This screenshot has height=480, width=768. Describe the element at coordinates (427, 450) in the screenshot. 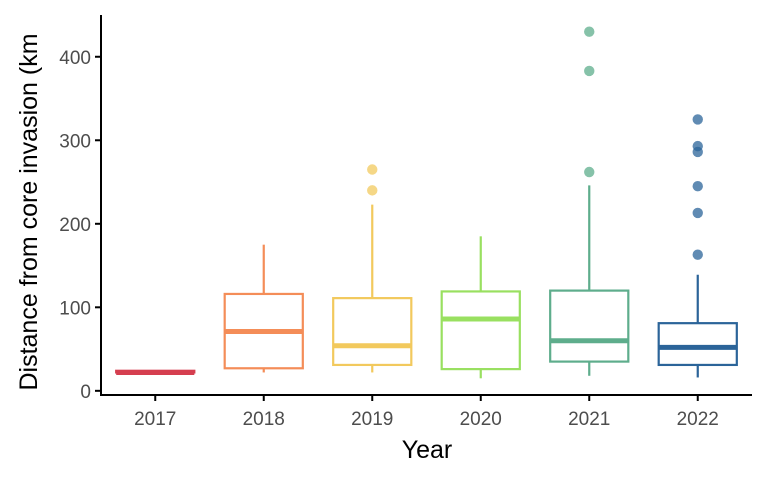

I see `x-axis-title: Year` at that location.